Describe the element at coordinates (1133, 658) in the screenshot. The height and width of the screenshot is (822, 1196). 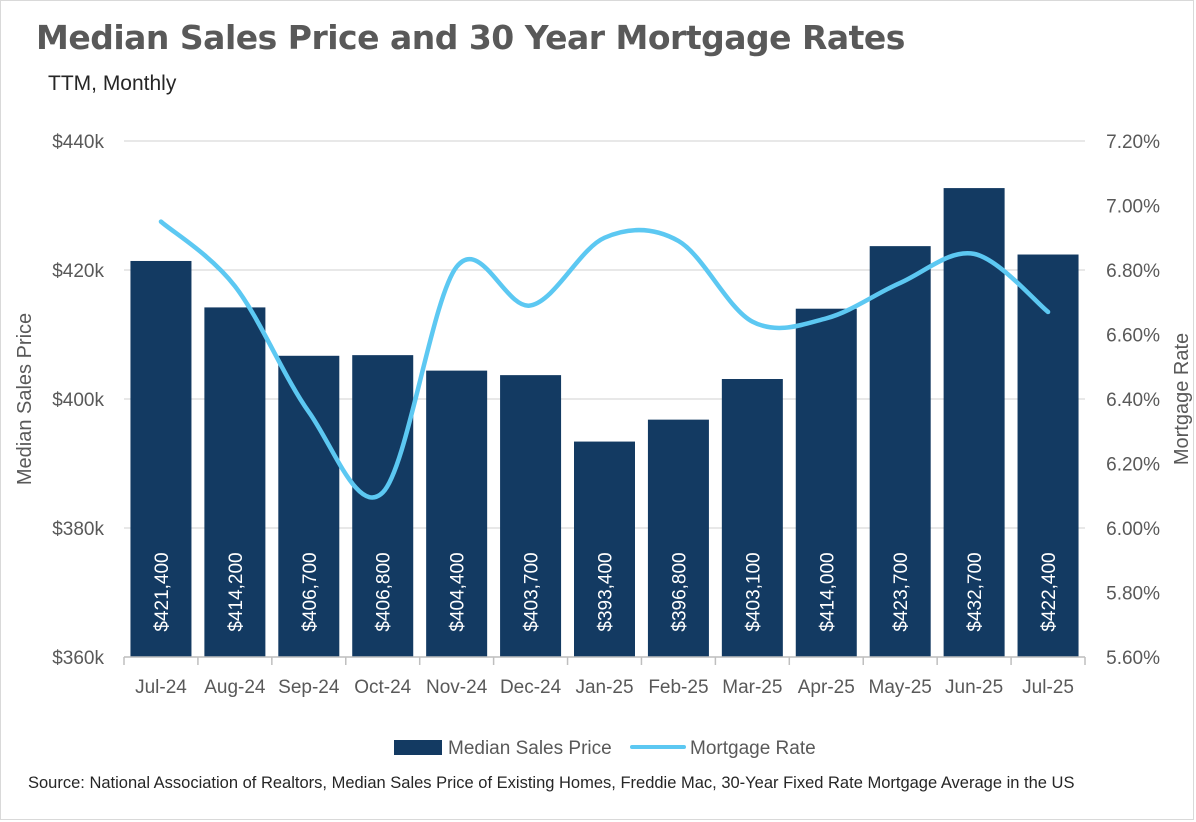
I see `y-right-tick-label: 5.60%` at that location.